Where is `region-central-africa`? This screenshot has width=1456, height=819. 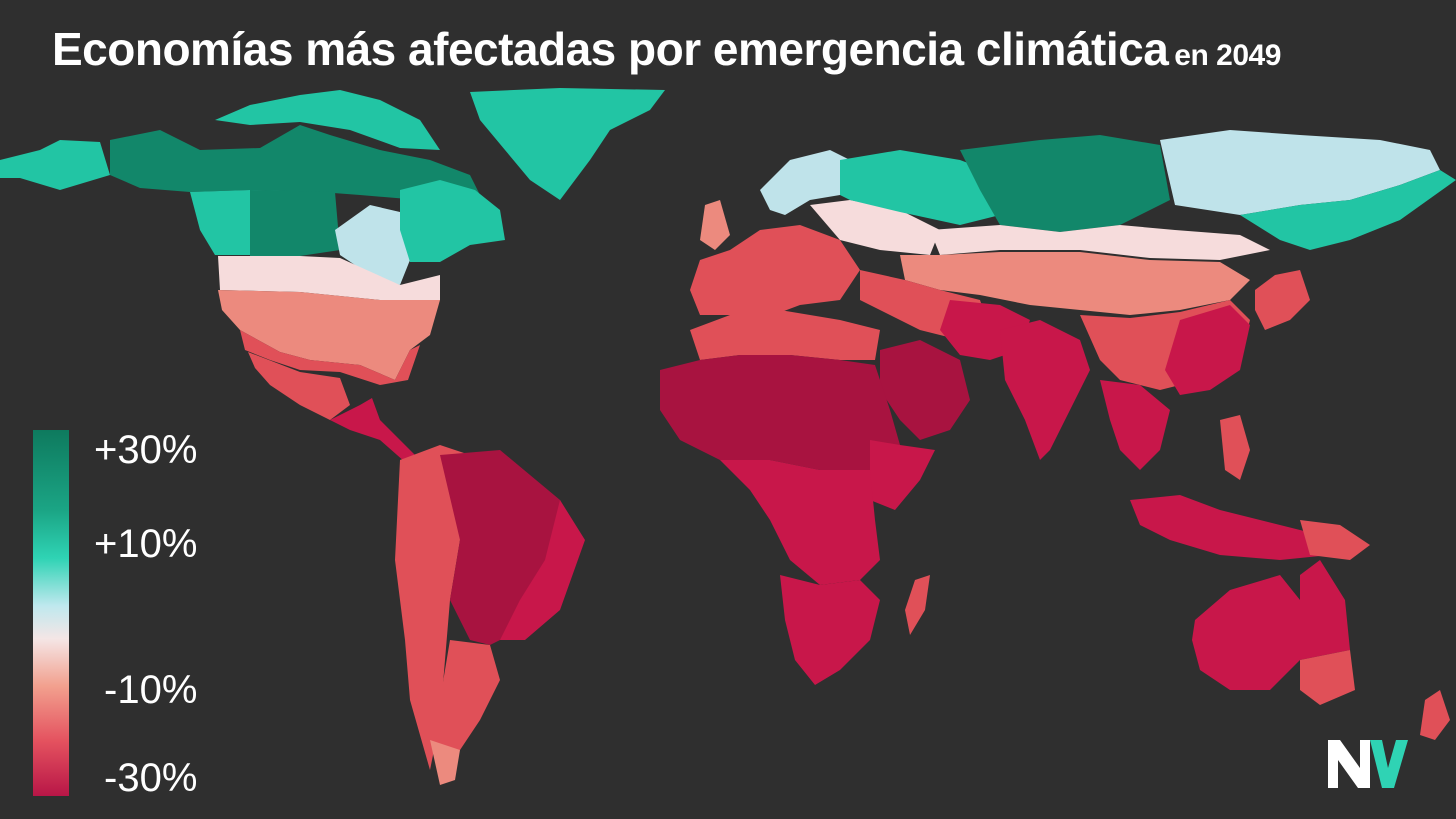
region-central-africa is located at coordinates (800, 522).